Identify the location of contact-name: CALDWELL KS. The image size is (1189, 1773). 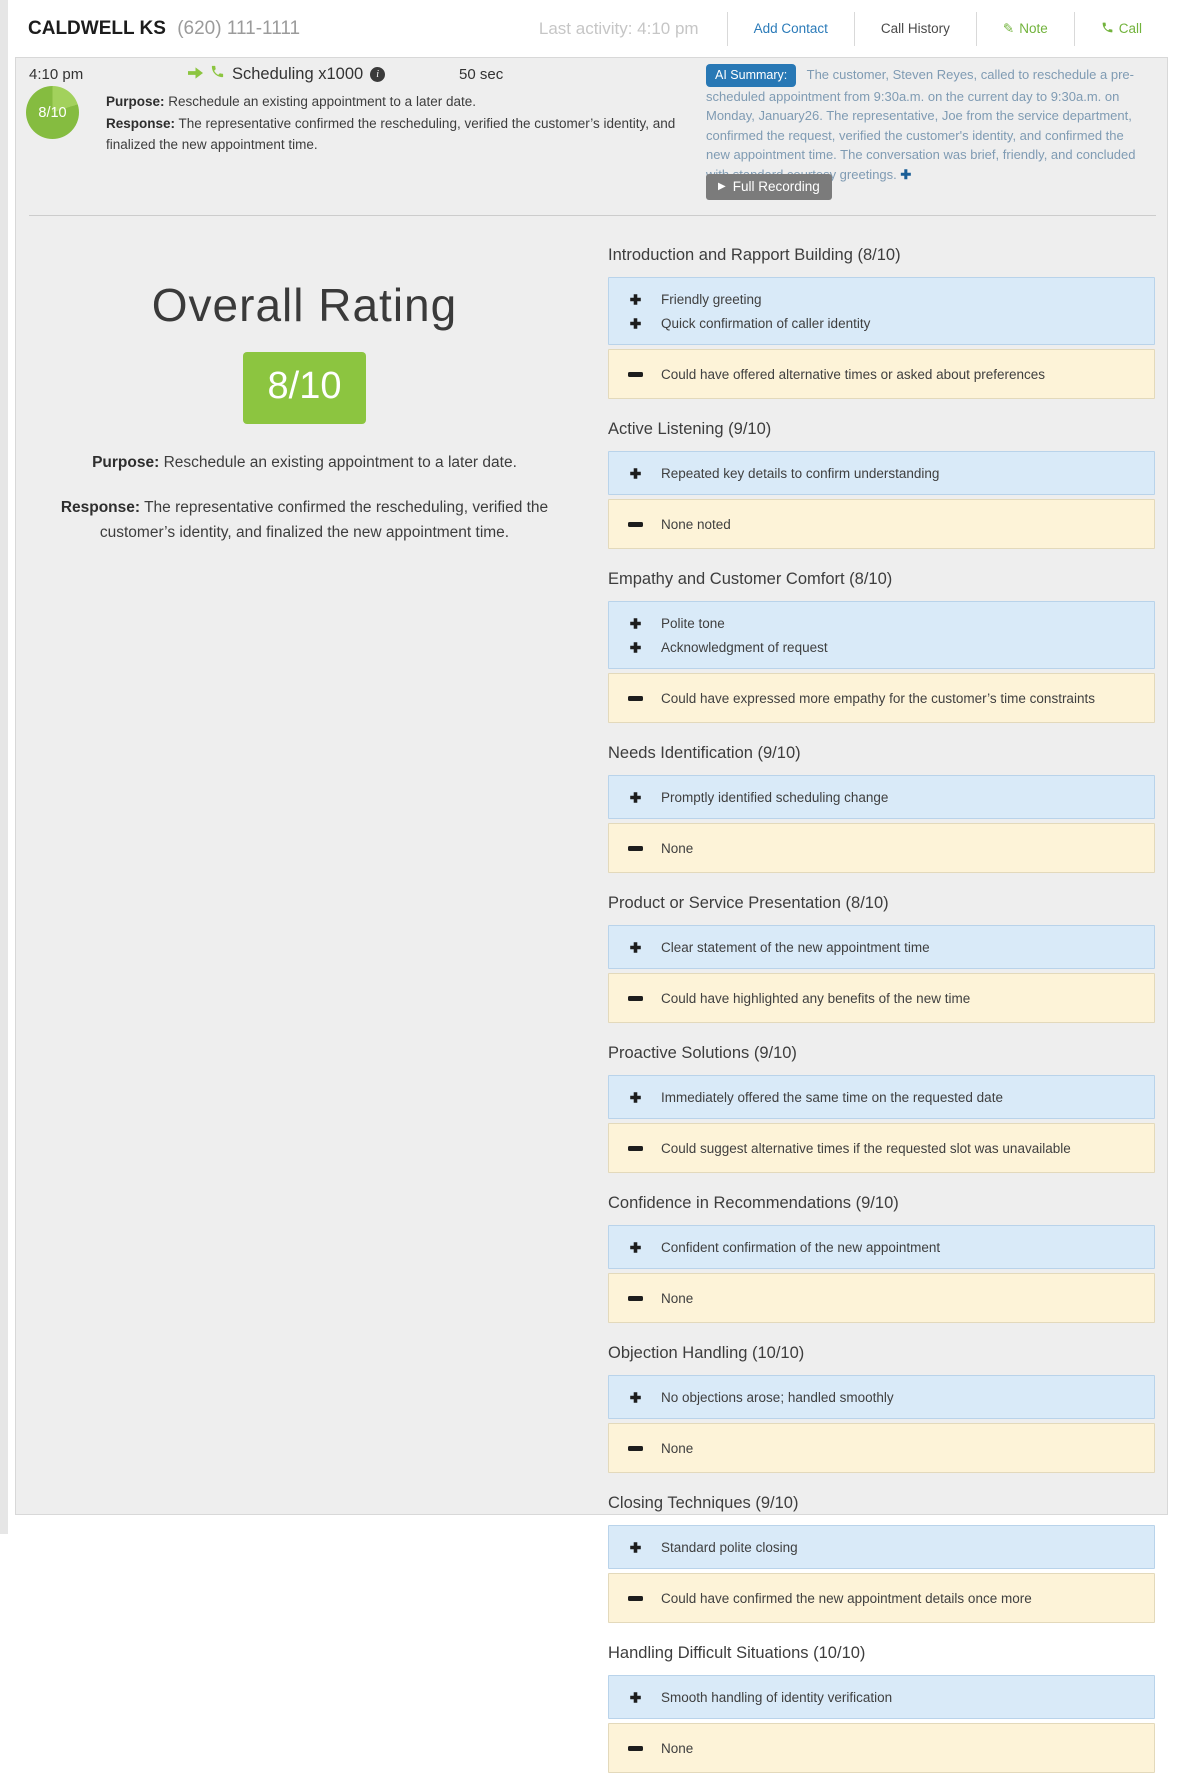
(97, 28).